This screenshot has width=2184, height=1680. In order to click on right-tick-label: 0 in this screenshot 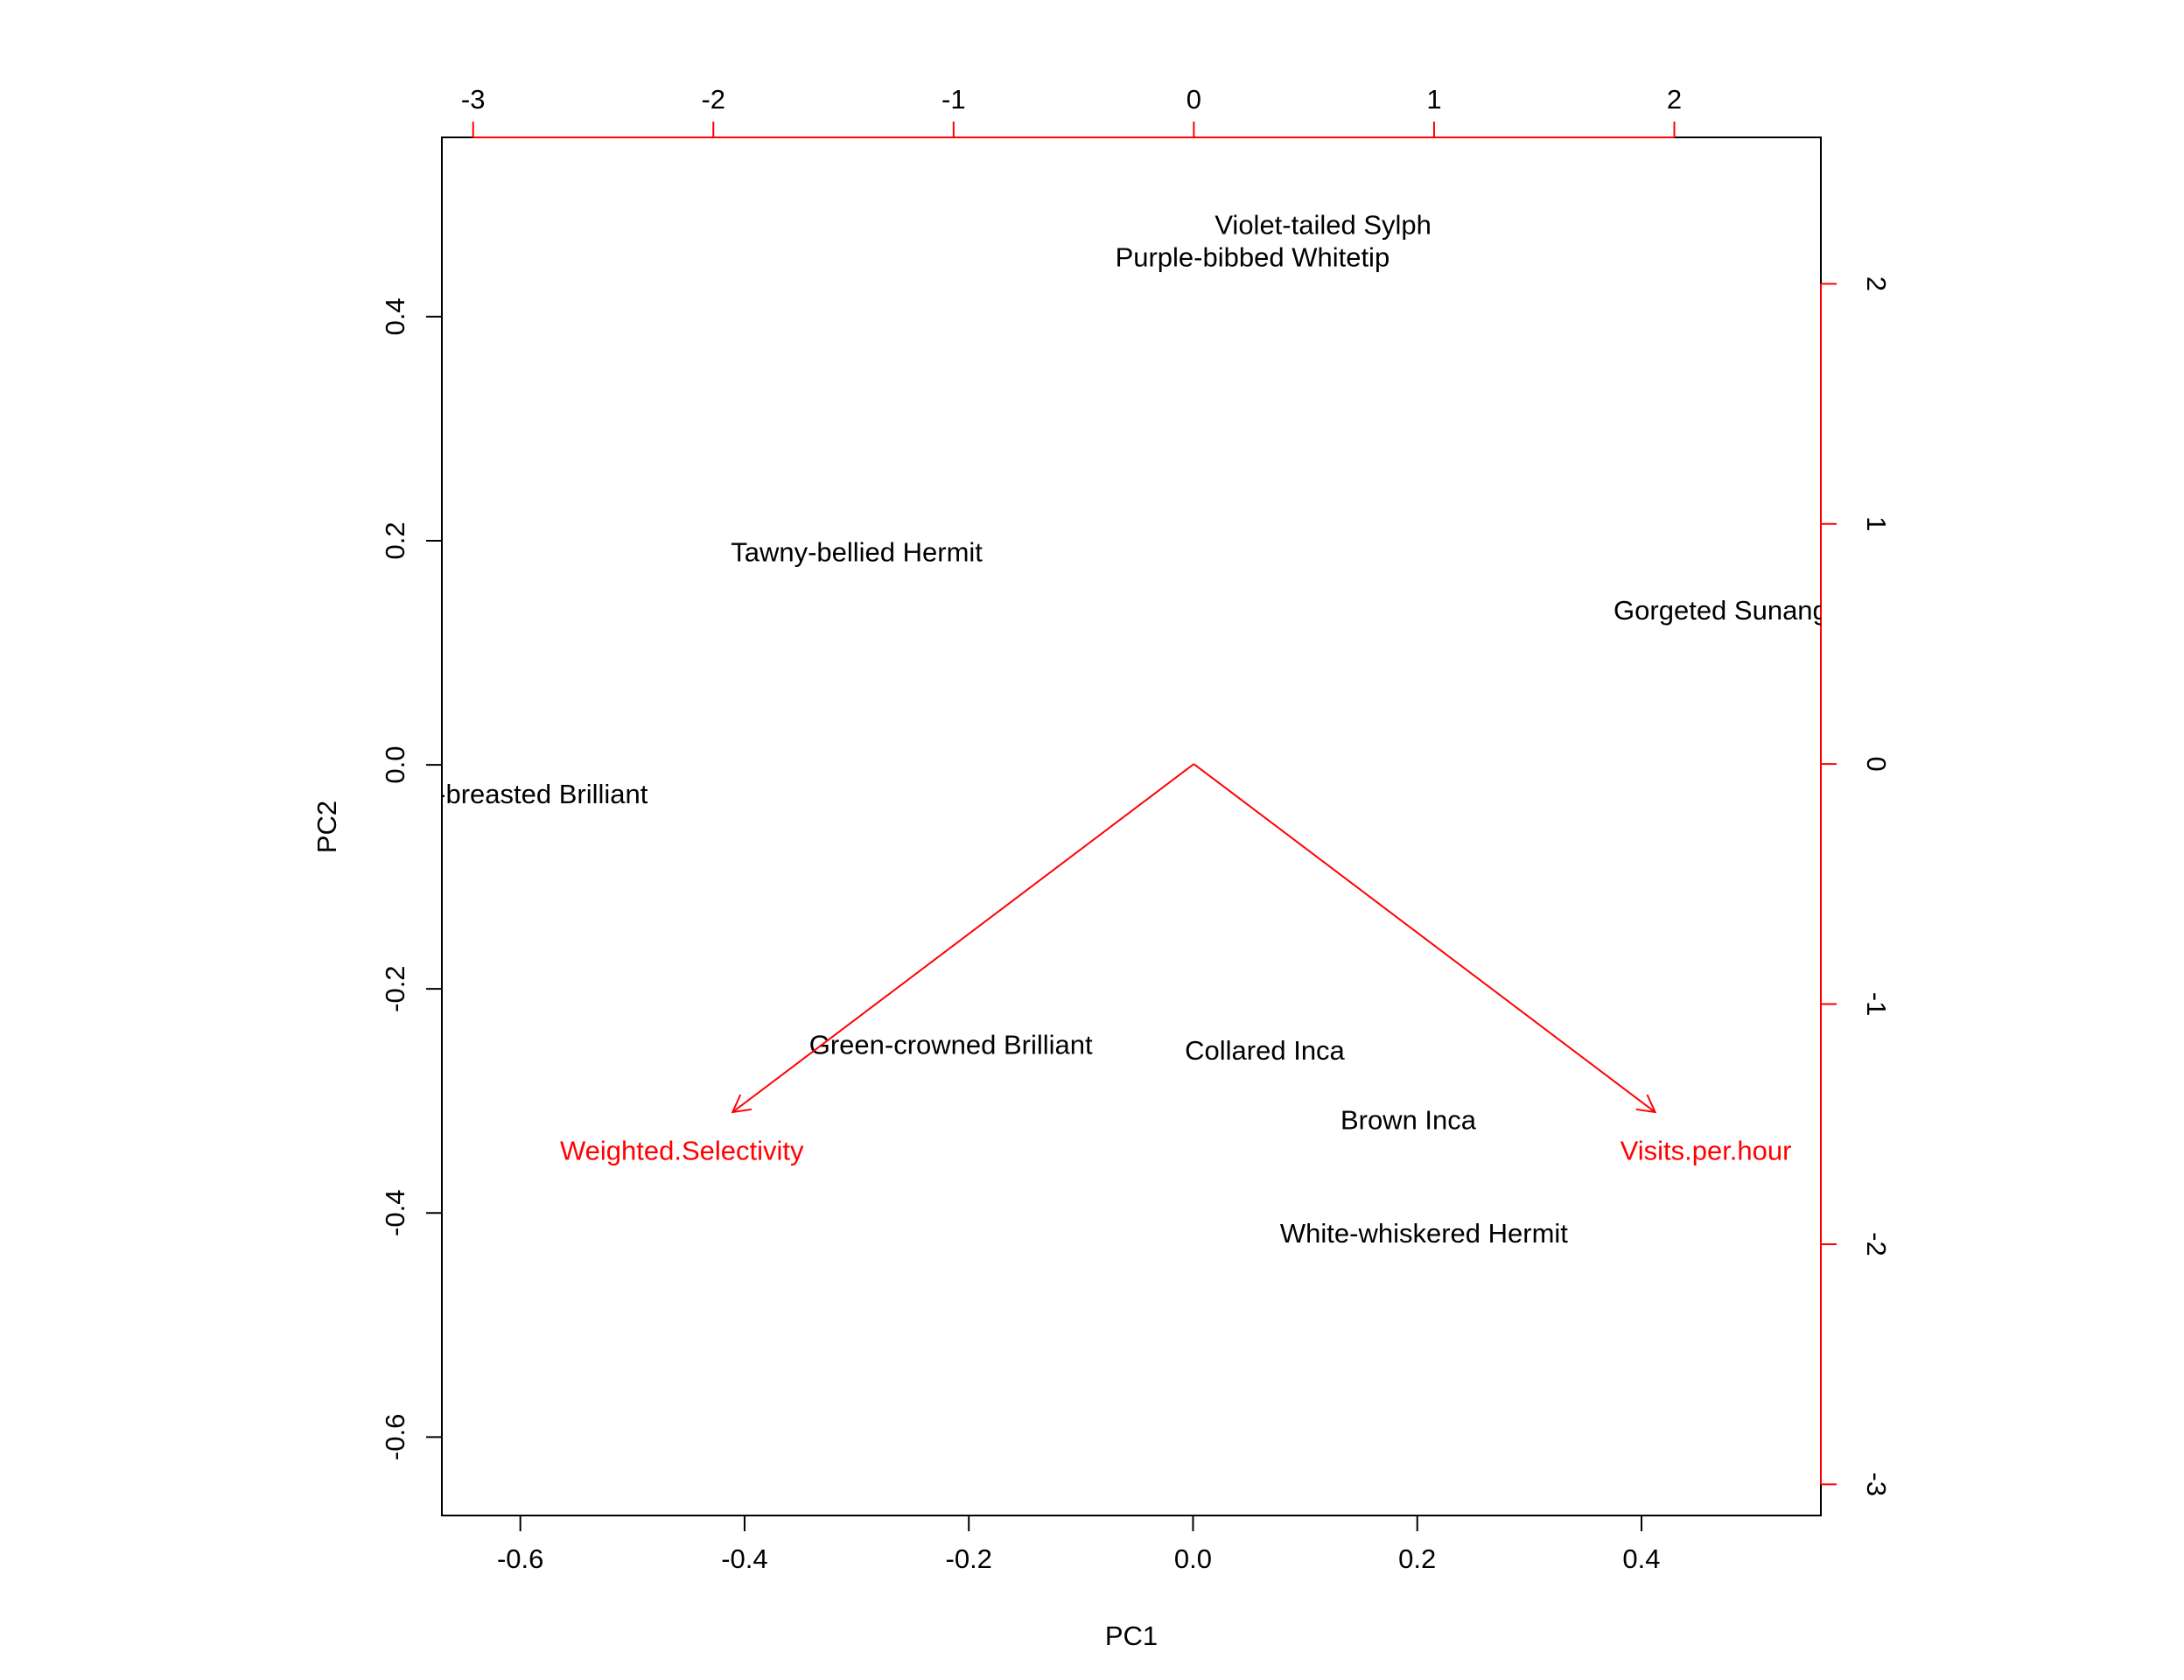, I will do `click(1876, 764)`.